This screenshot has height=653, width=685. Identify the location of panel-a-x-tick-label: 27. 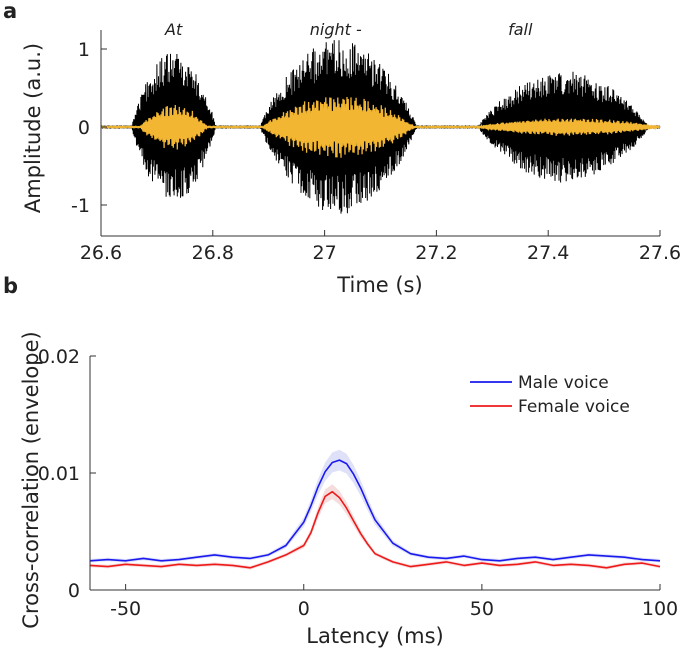
(325, 253).